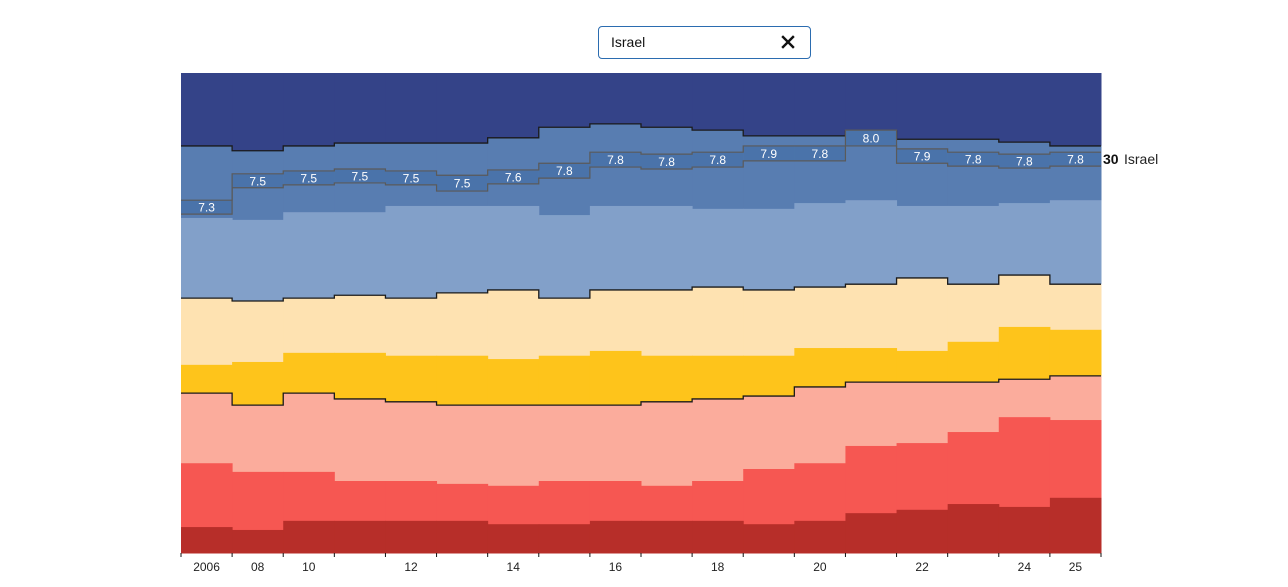  Describe the element at coordinates (691, 42) in the screenshot. I see `search-input` at that location.